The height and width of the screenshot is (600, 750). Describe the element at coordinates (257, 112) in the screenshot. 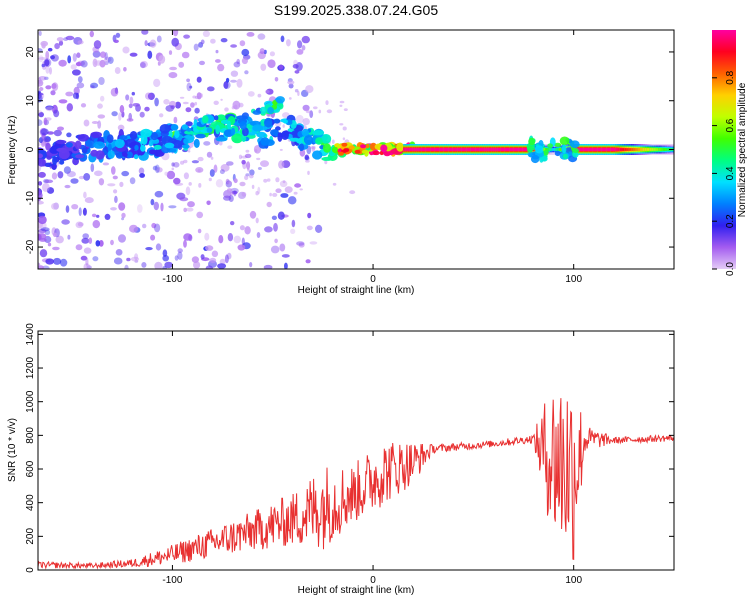

I see `branch-blob` at that location.